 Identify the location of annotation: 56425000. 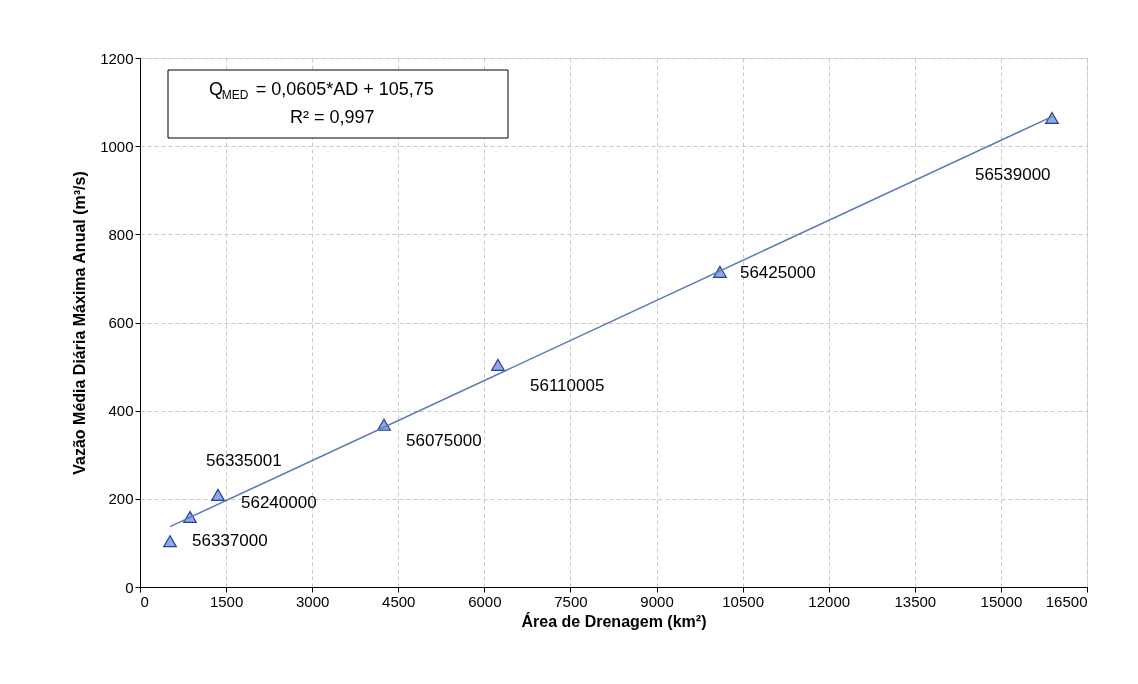
(777, 272).